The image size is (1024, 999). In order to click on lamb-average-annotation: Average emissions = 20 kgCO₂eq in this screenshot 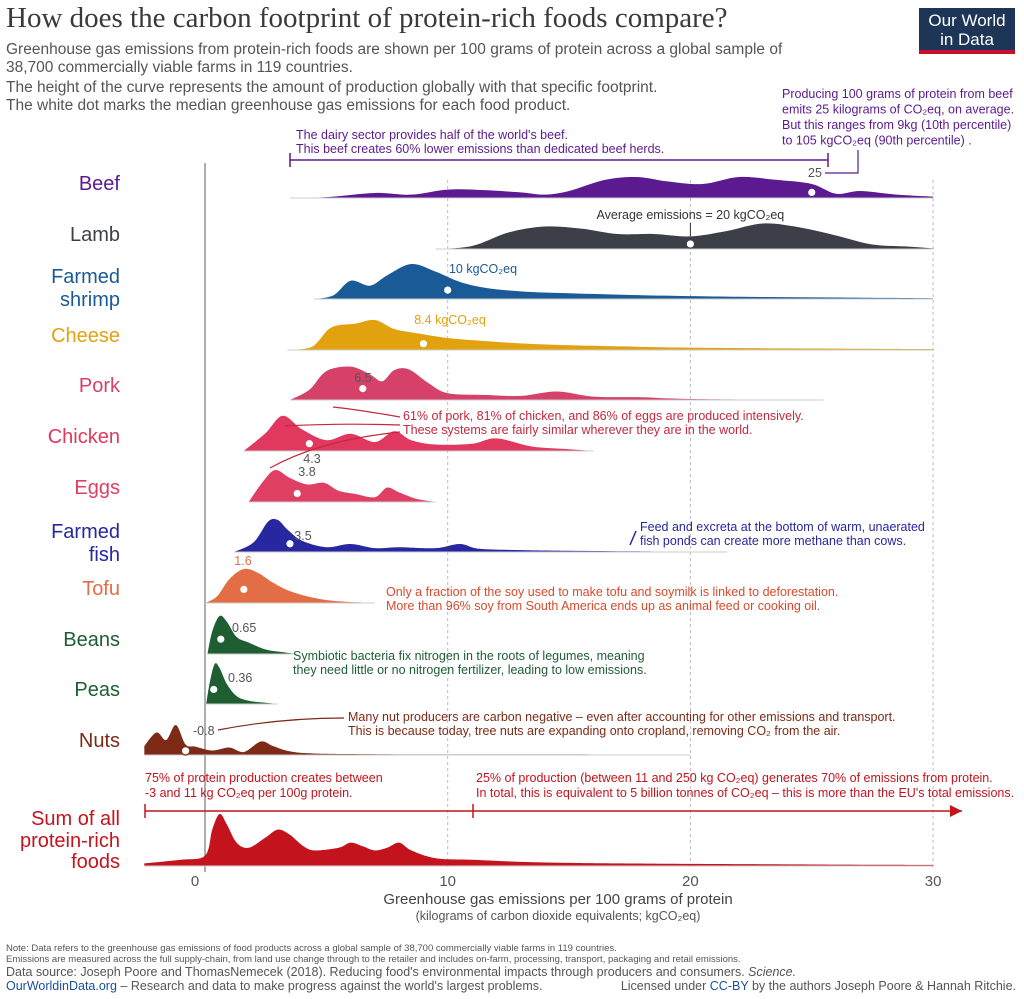, I will do `click(691, 215)`.